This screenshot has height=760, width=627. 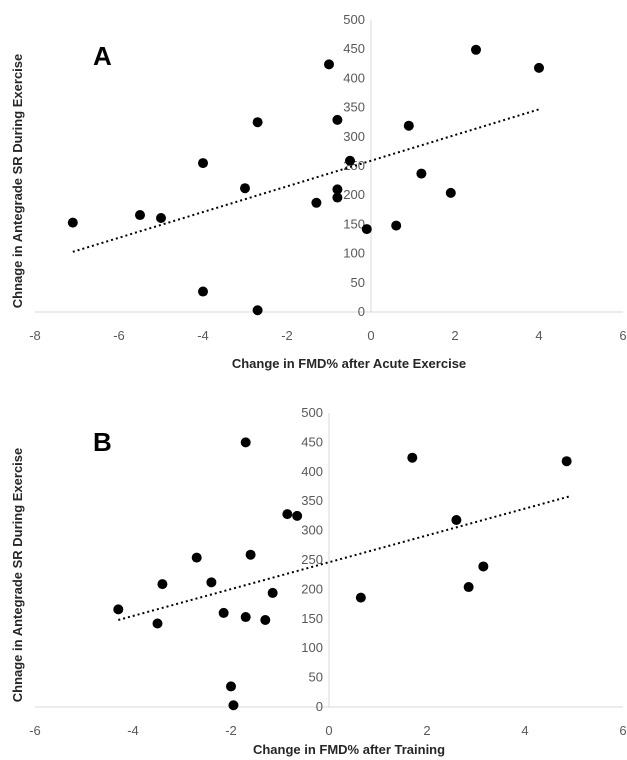 I want to click on panel-label: A, so click(x=102, y=56).